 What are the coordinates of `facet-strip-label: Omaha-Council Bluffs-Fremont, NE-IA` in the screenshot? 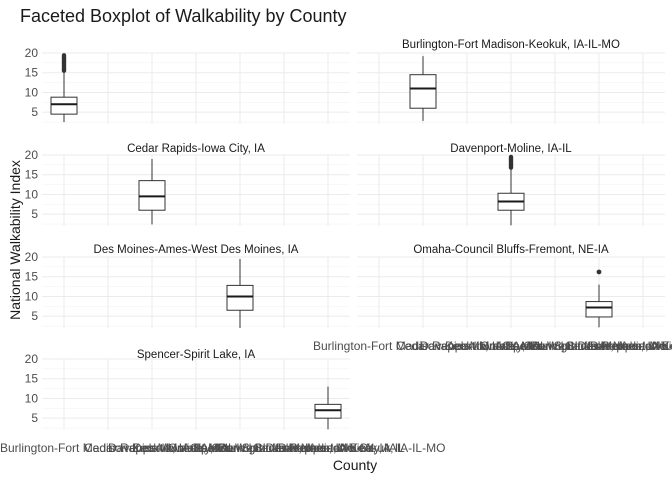 It's located at (511, 250).